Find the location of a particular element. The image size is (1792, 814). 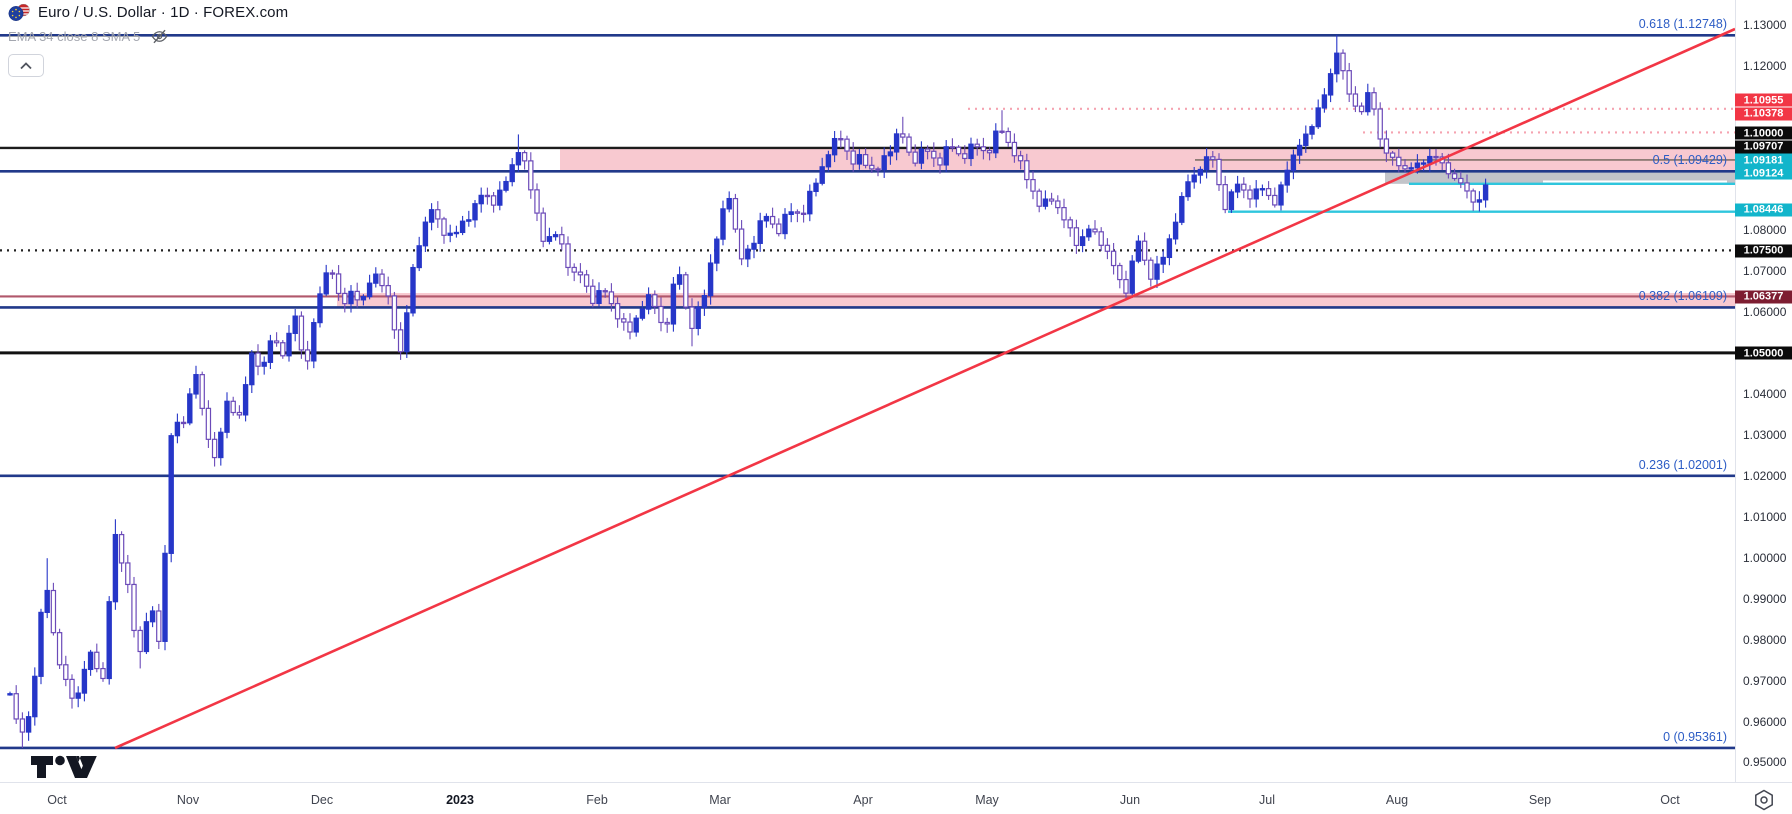

indicator-legend-row: EMA 34 close 8 SMA 5 is located at coordinates (148, 36).